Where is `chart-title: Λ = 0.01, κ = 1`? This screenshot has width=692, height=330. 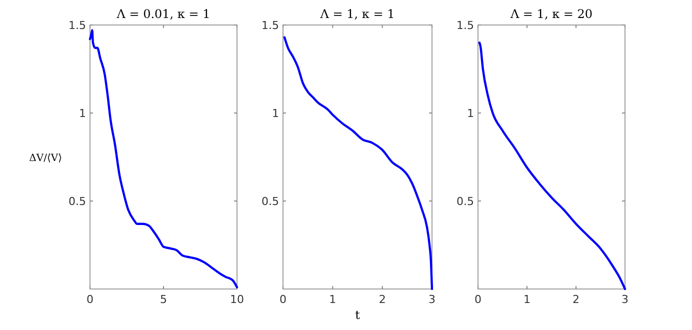
chart-title: Λ = 0.01, κ = 1 is located at coordinates (163, 14).